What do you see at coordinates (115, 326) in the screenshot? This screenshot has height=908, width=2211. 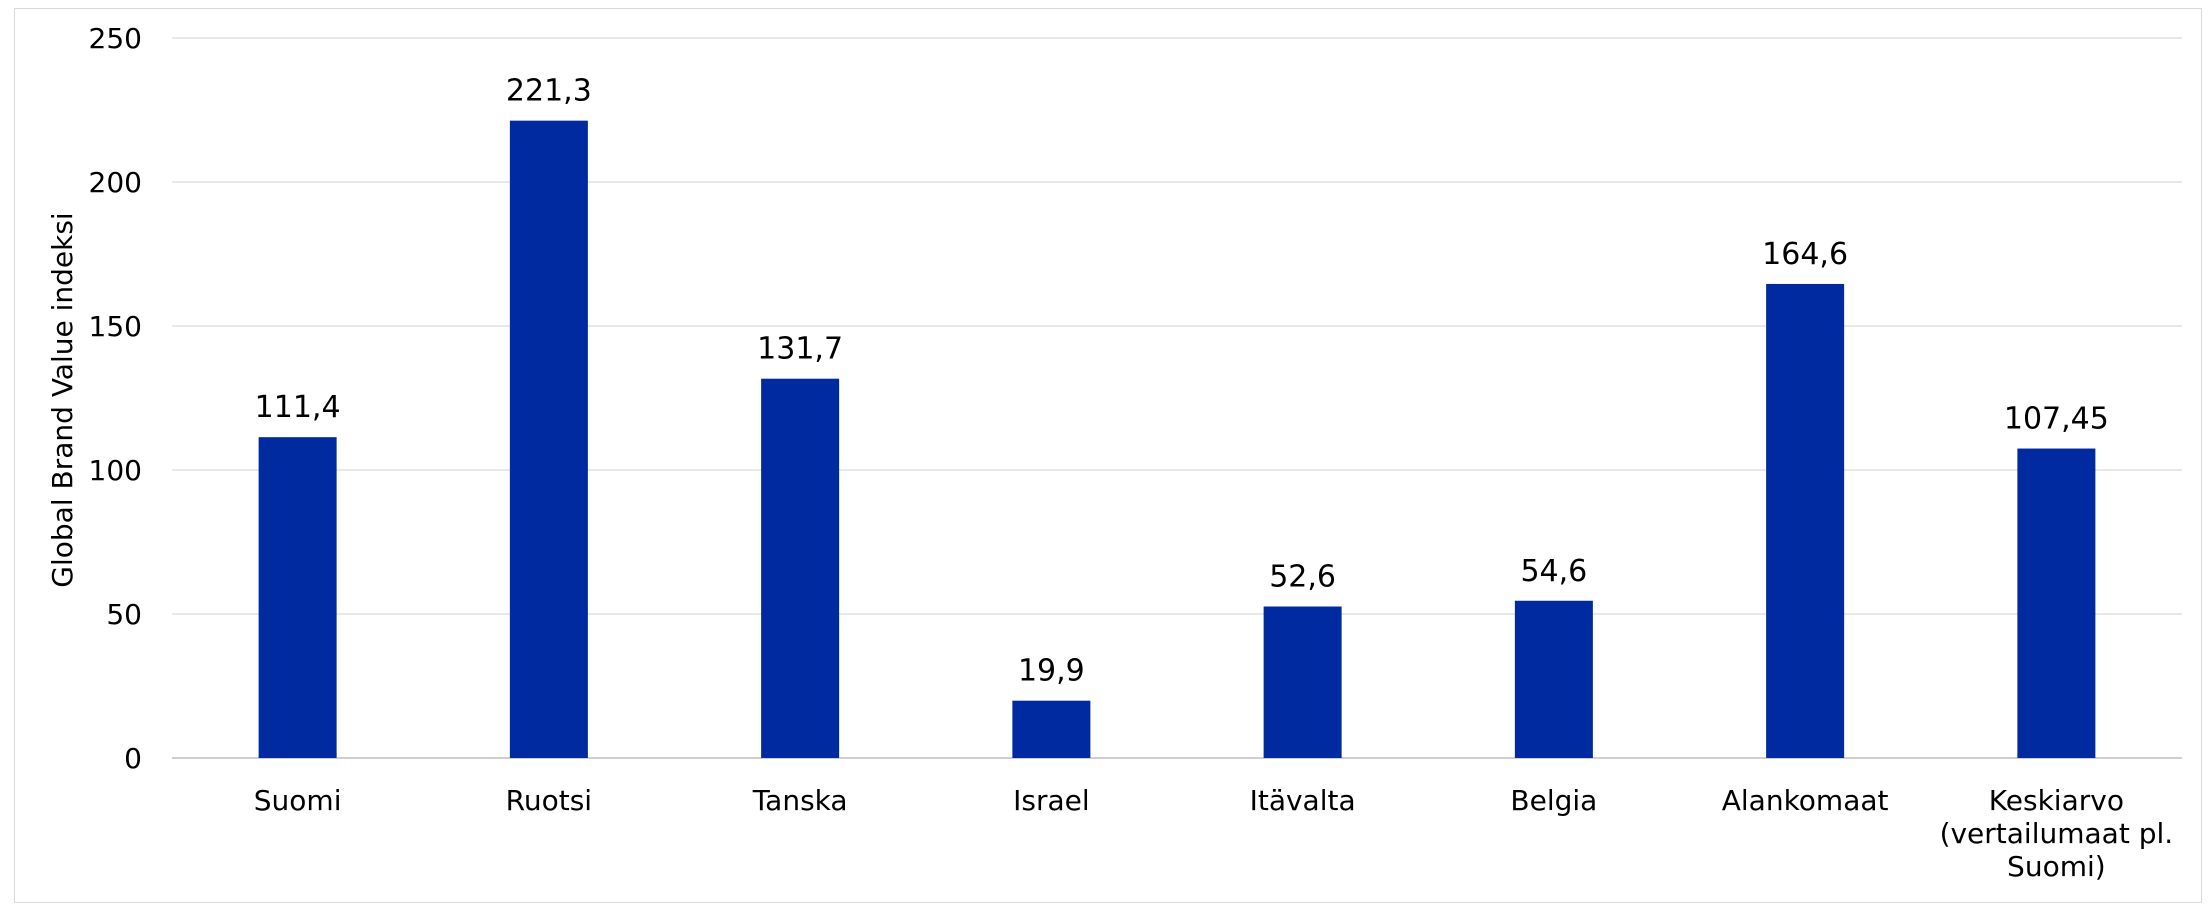 I see `y-tick-label: 150` at bounding box center [115, 326].